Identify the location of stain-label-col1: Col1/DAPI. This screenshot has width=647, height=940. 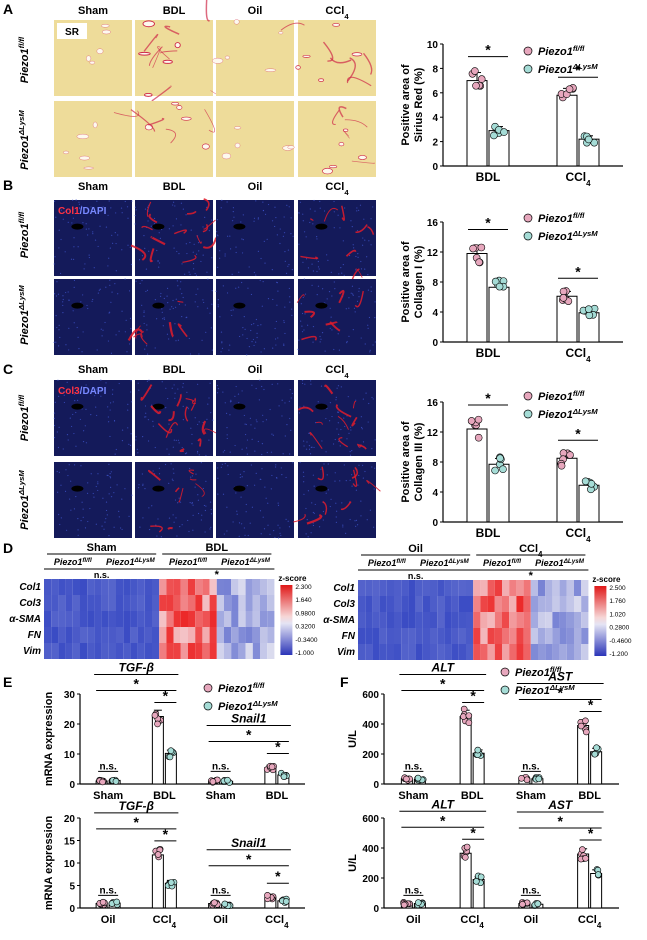
(82, 211).